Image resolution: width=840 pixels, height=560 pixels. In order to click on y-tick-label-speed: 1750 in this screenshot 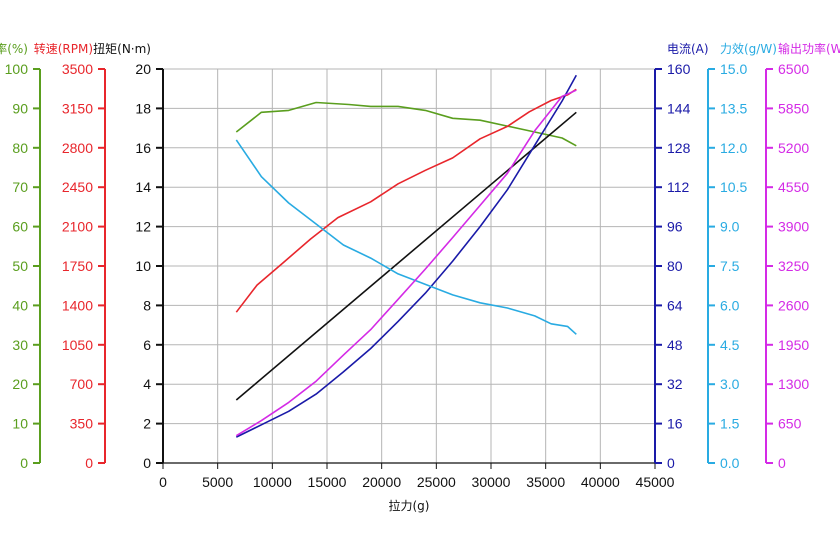, I will do `click(77, 266)`.